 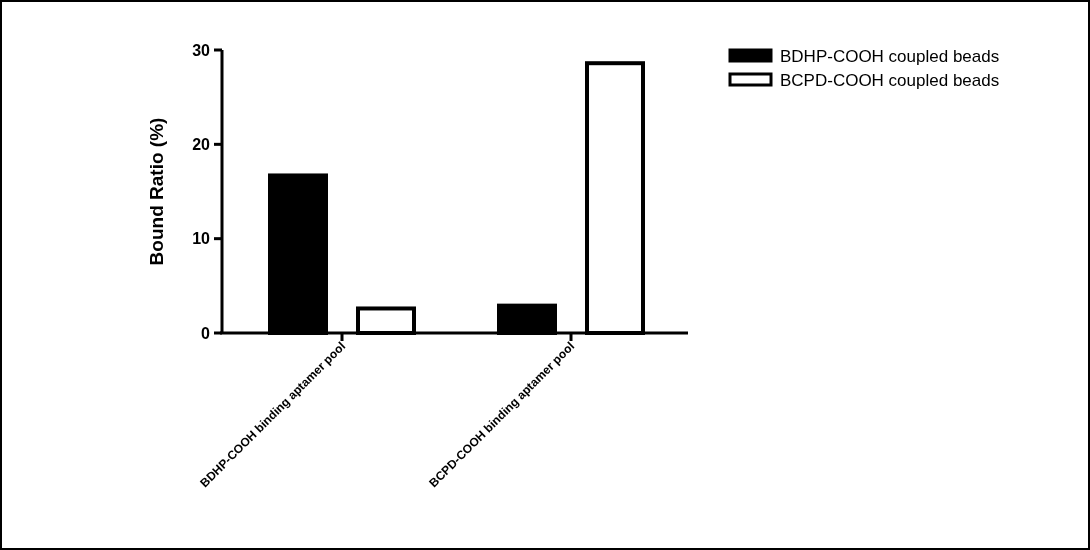 I want to click on legend-label: BDHP-COOH coupled beads, so click(x=890, y=56).